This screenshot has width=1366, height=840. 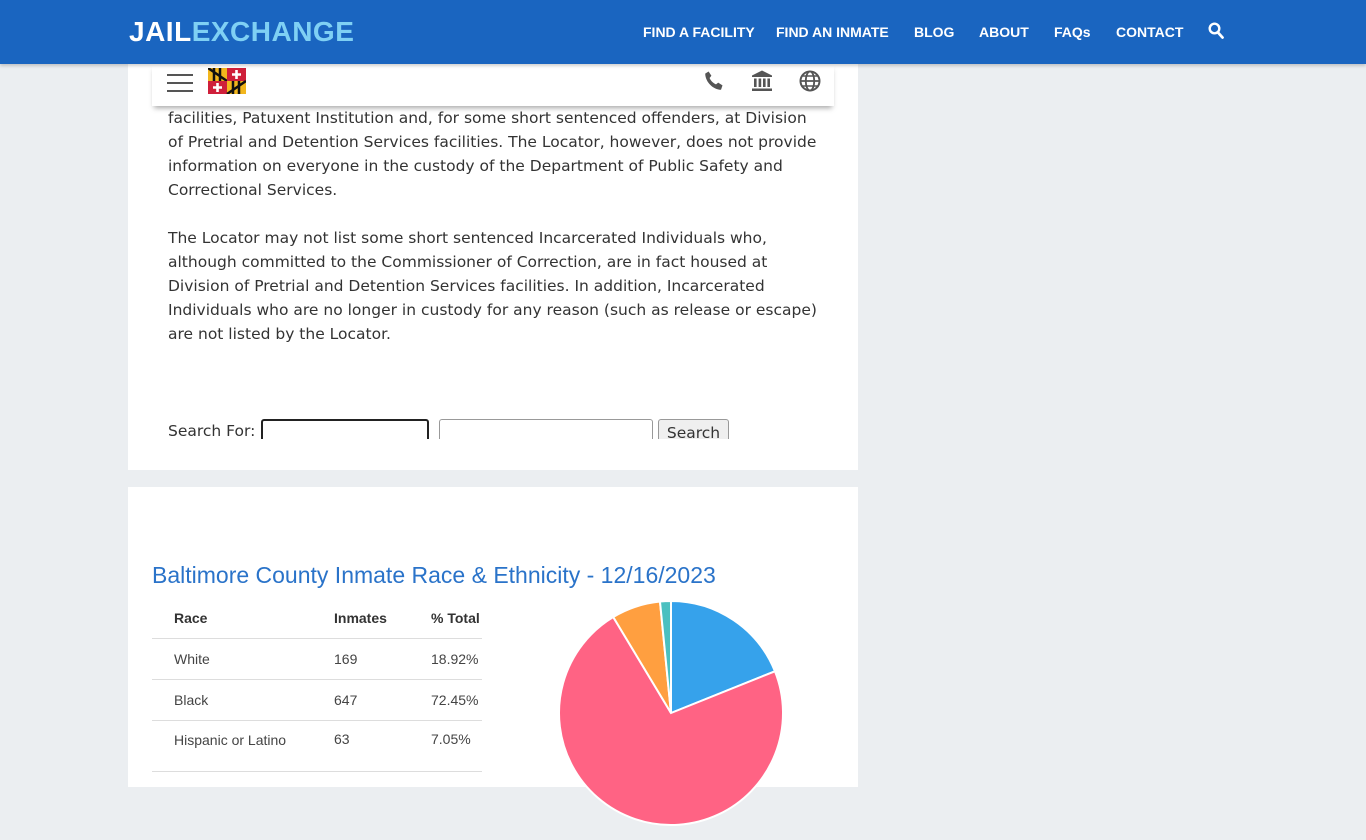 What do you see at coordinates (360, 746) in the screenshot?
I see `inmates-cell: 63` at bounding box center [360, 746].